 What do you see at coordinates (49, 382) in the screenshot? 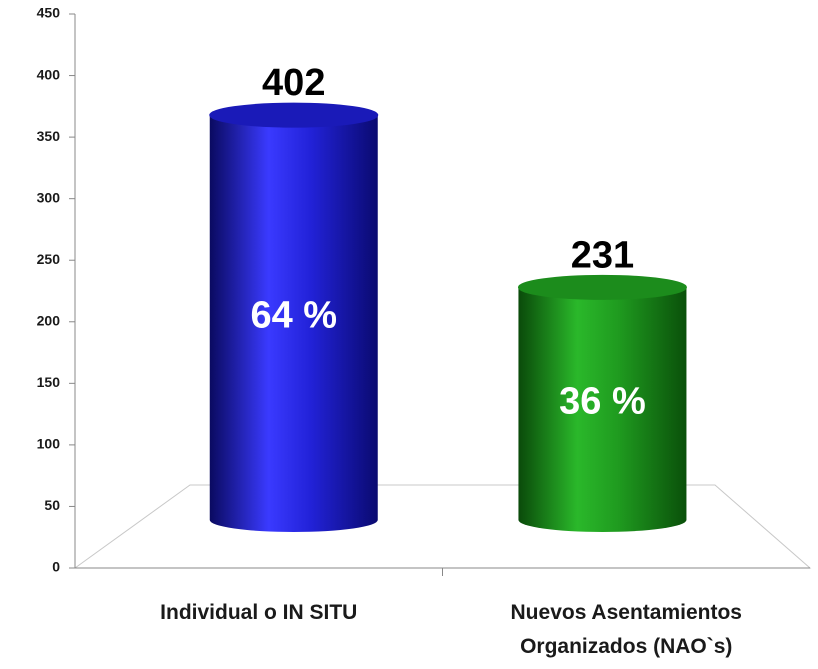
I see `y-tick-label: 150` at bounding box center [49, 382].